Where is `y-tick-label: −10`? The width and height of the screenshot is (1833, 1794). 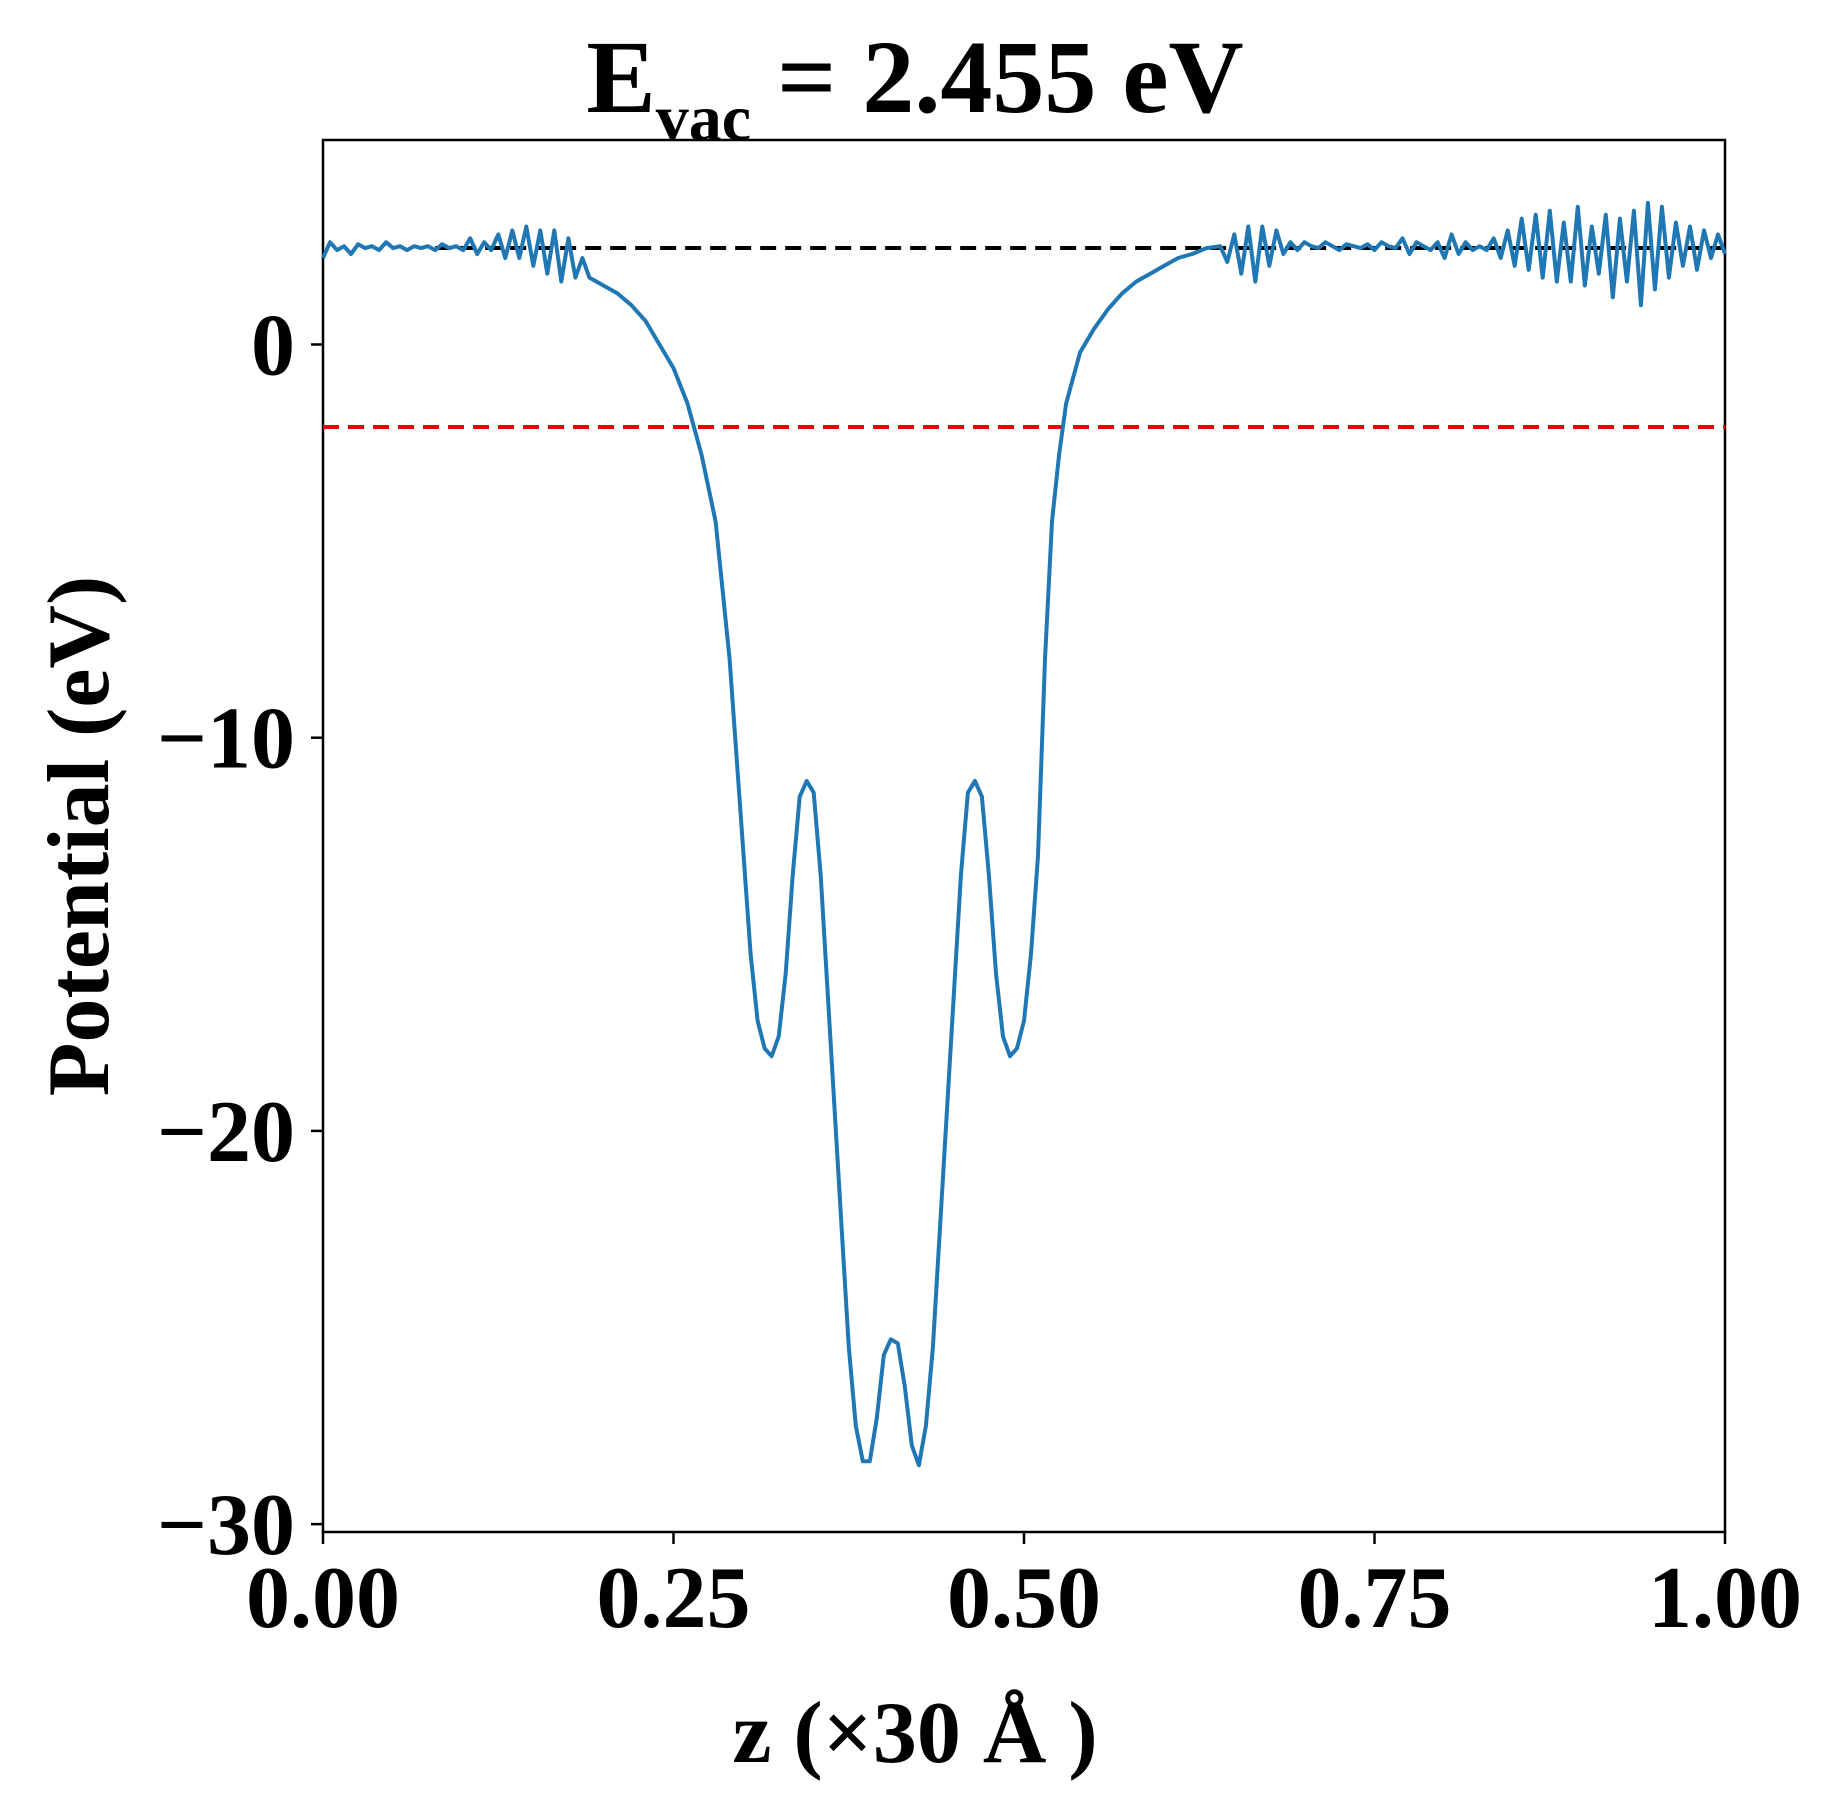 y-tick-label: −10 is located at coordinates (226, 739).